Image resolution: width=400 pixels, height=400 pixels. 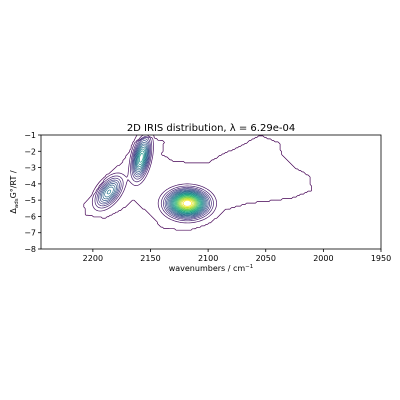 I want to click on y-tick-label: −3, so click(x=30, y=168).